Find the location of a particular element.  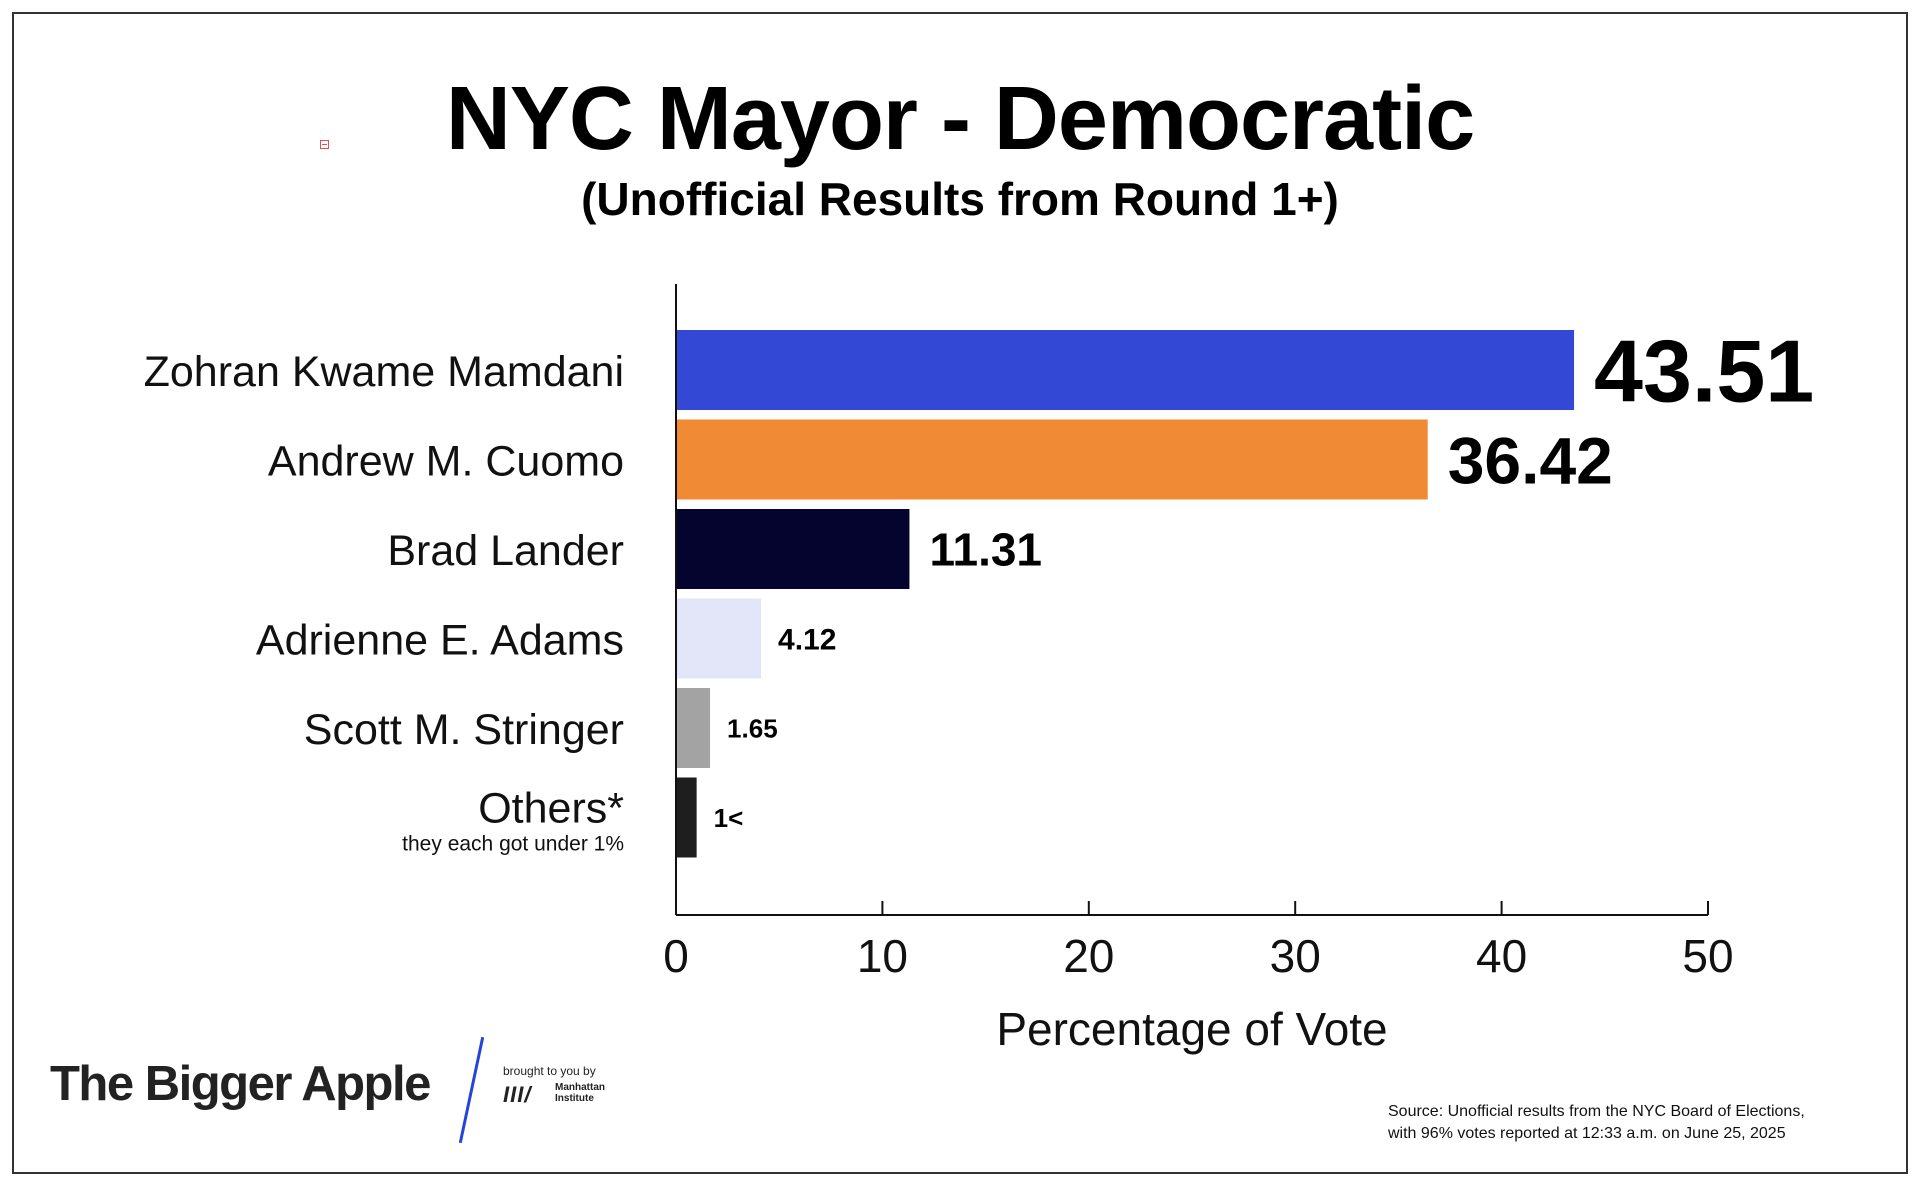

expand-marker-icon is located at coordinates (324, 144).